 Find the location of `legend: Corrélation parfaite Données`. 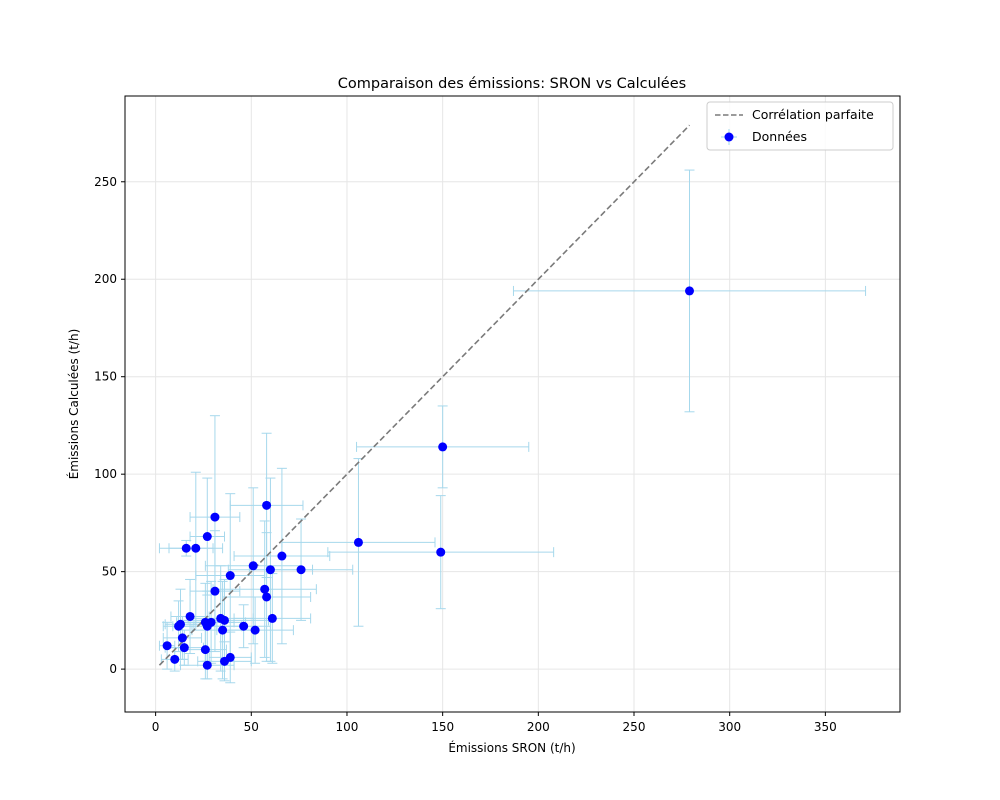

legend: Corrélation parfaite Données is located at coordinates (800, 126).